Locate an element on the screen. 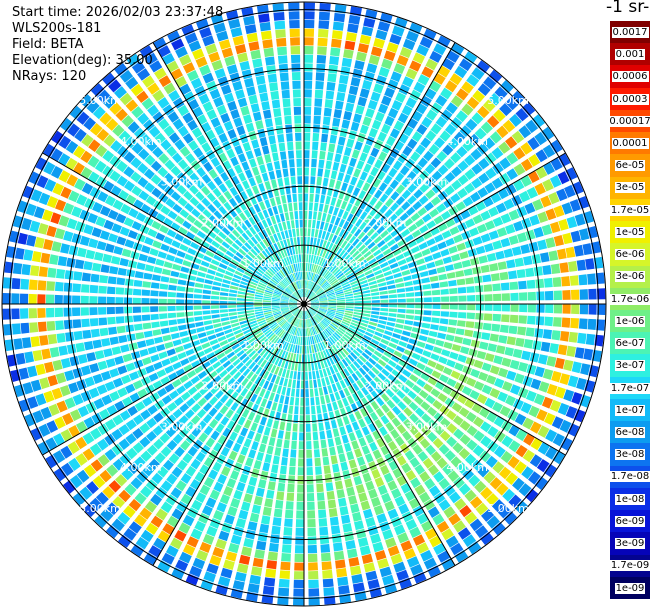 This screenshot has height=610, width=650. colorbar-tick-label: 1.7e-05 is located at coordinates (629, 210).